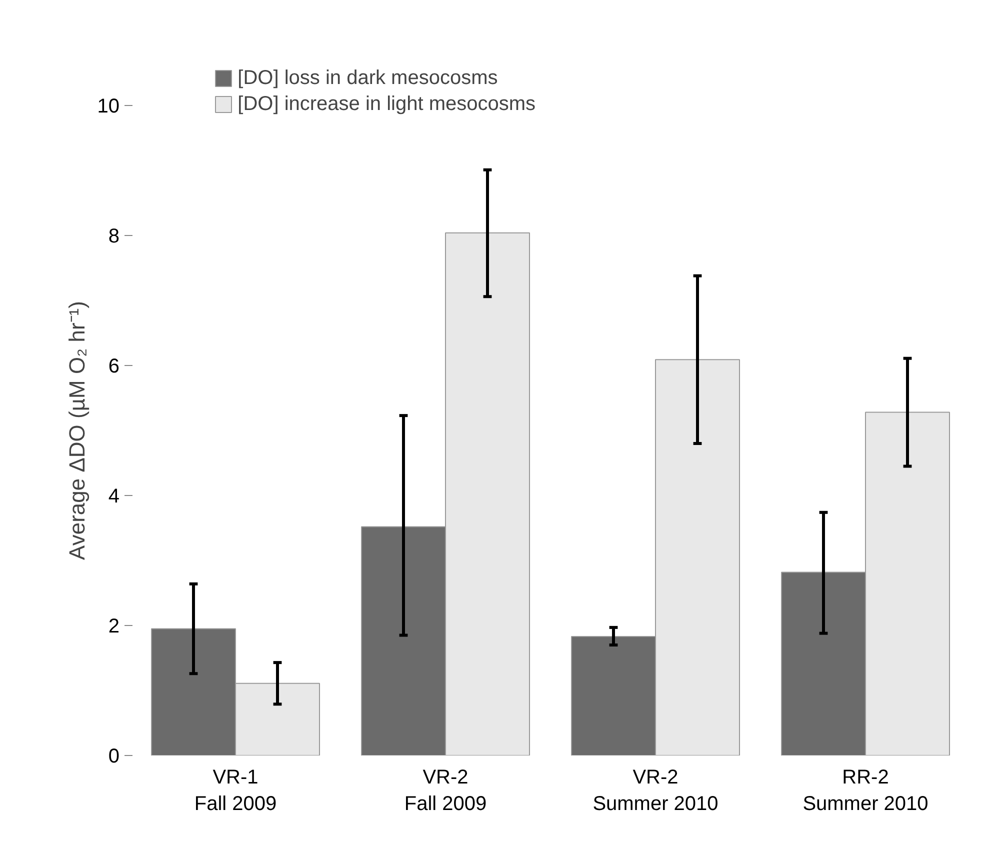  Describe the element at coordinates (114, 367) in the screenshot. I see `y-tick-label: 6` at that location.